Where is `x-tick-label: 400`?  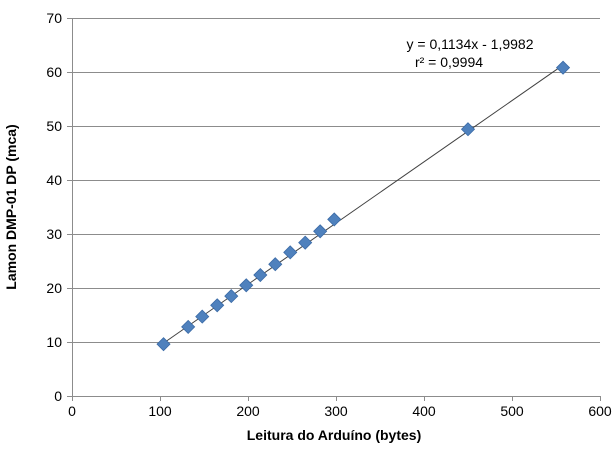
x-tick-label: 400 is located at coordinates (424, 411).